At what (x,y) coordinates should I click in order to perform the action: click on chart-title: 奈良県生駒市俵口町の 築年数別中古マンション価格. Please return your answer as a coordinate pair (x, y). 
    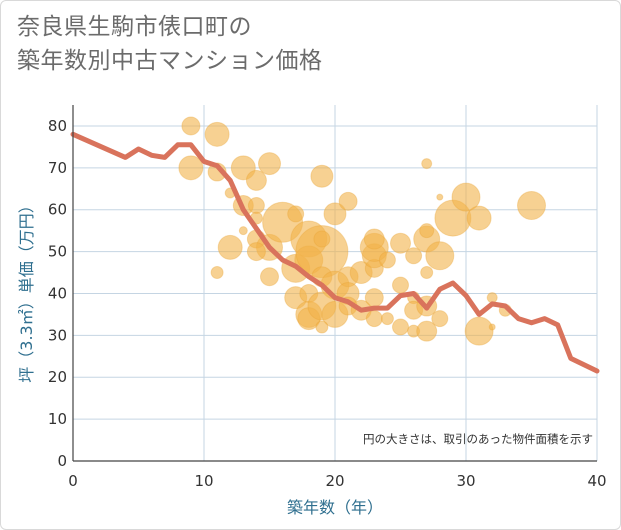
    Looking at the image, I should click on (170, 44).